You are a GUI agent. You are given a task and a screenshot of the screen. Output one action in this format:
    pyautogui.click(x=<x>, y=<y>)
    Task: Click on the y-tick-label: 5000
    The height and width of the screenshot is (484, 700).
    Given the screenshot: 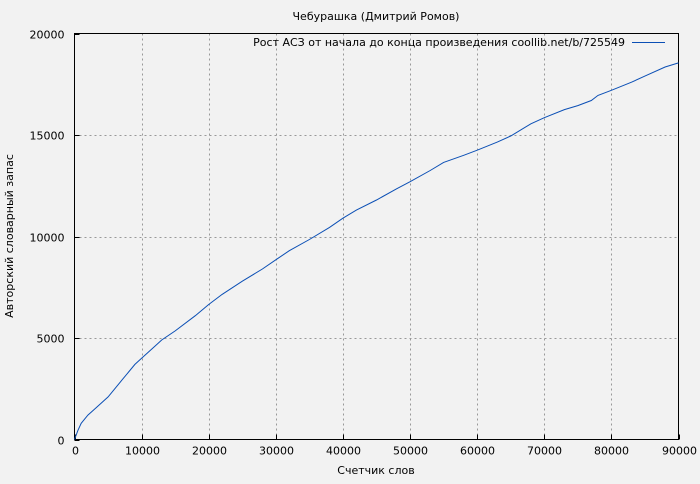 What is the action you would take?
    pyautogui.click(x=51, y=339)
    